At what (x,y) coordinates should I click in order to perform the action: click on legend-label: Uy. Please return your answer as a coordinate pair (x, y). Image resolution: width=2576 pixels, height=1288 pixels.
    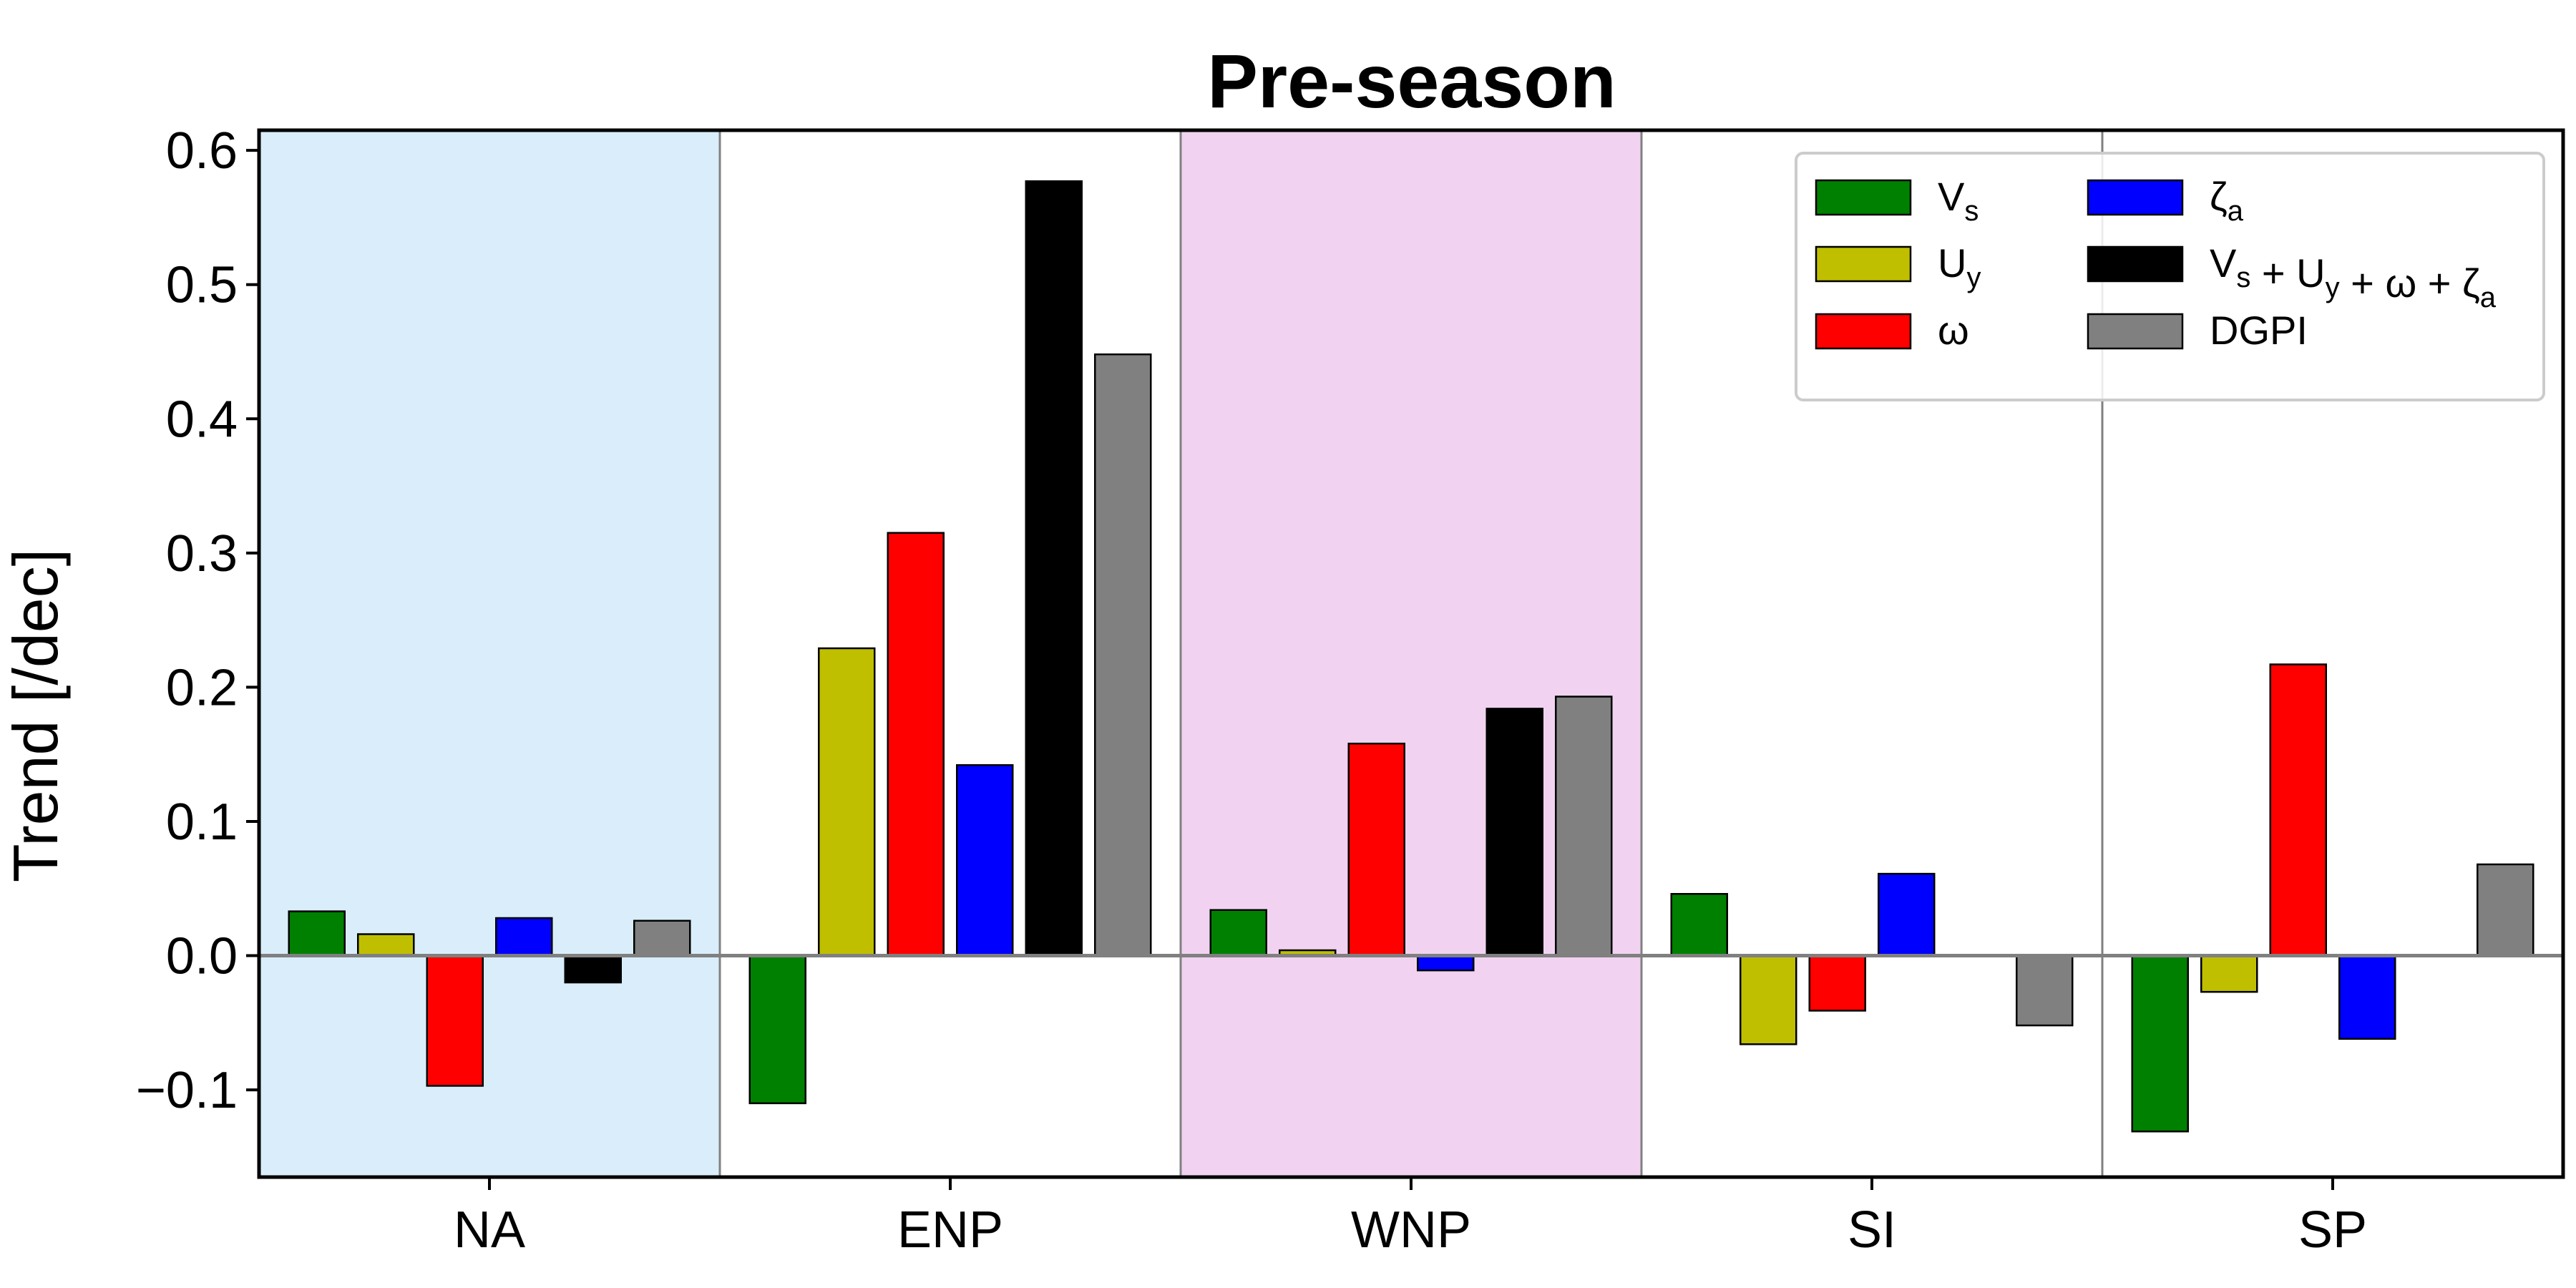
    Looking at the image, I should click on (1959, 266).